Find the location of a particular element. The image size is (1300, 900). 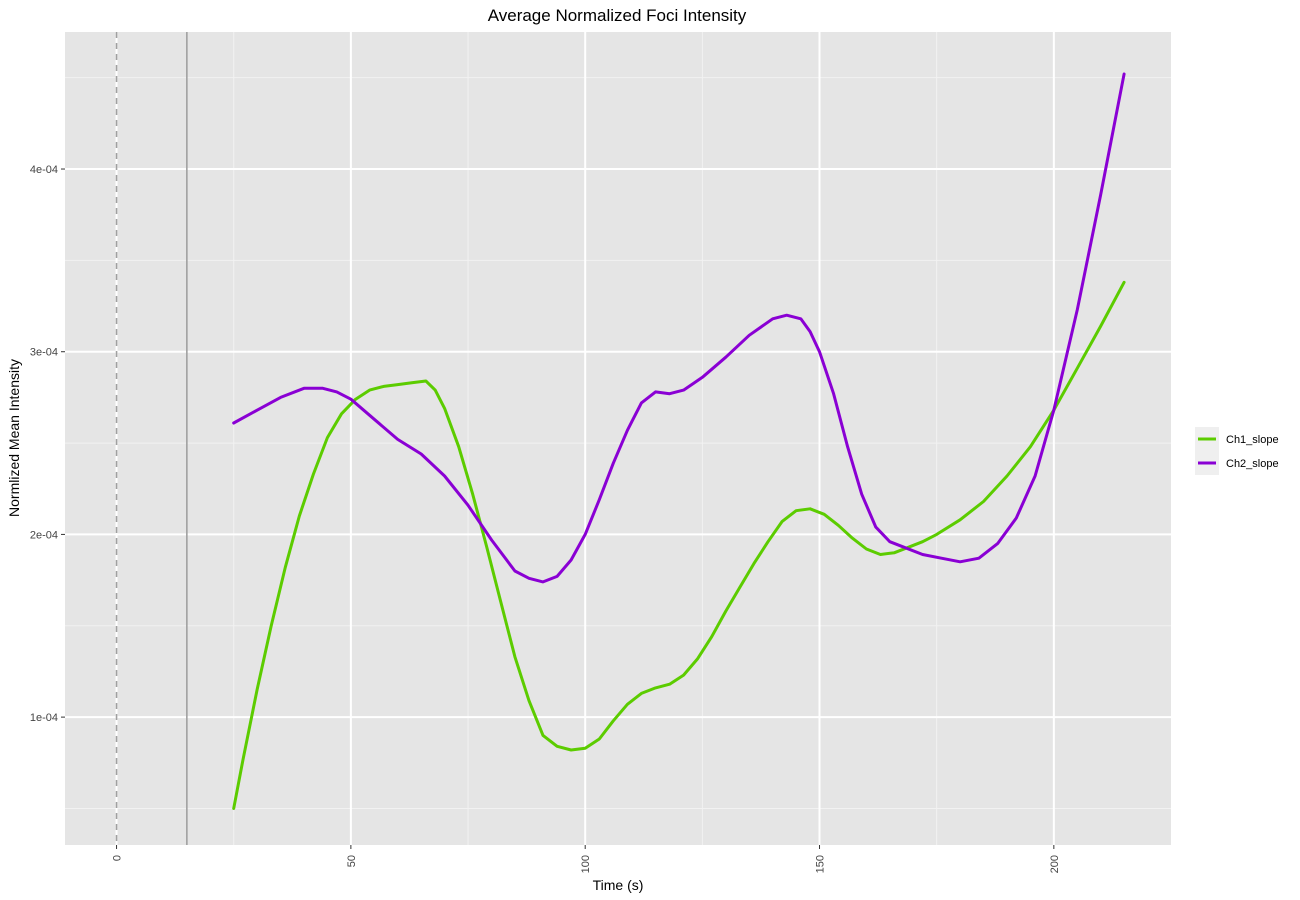

x-tick-label: 200 is located at coordinates (1055, 864).